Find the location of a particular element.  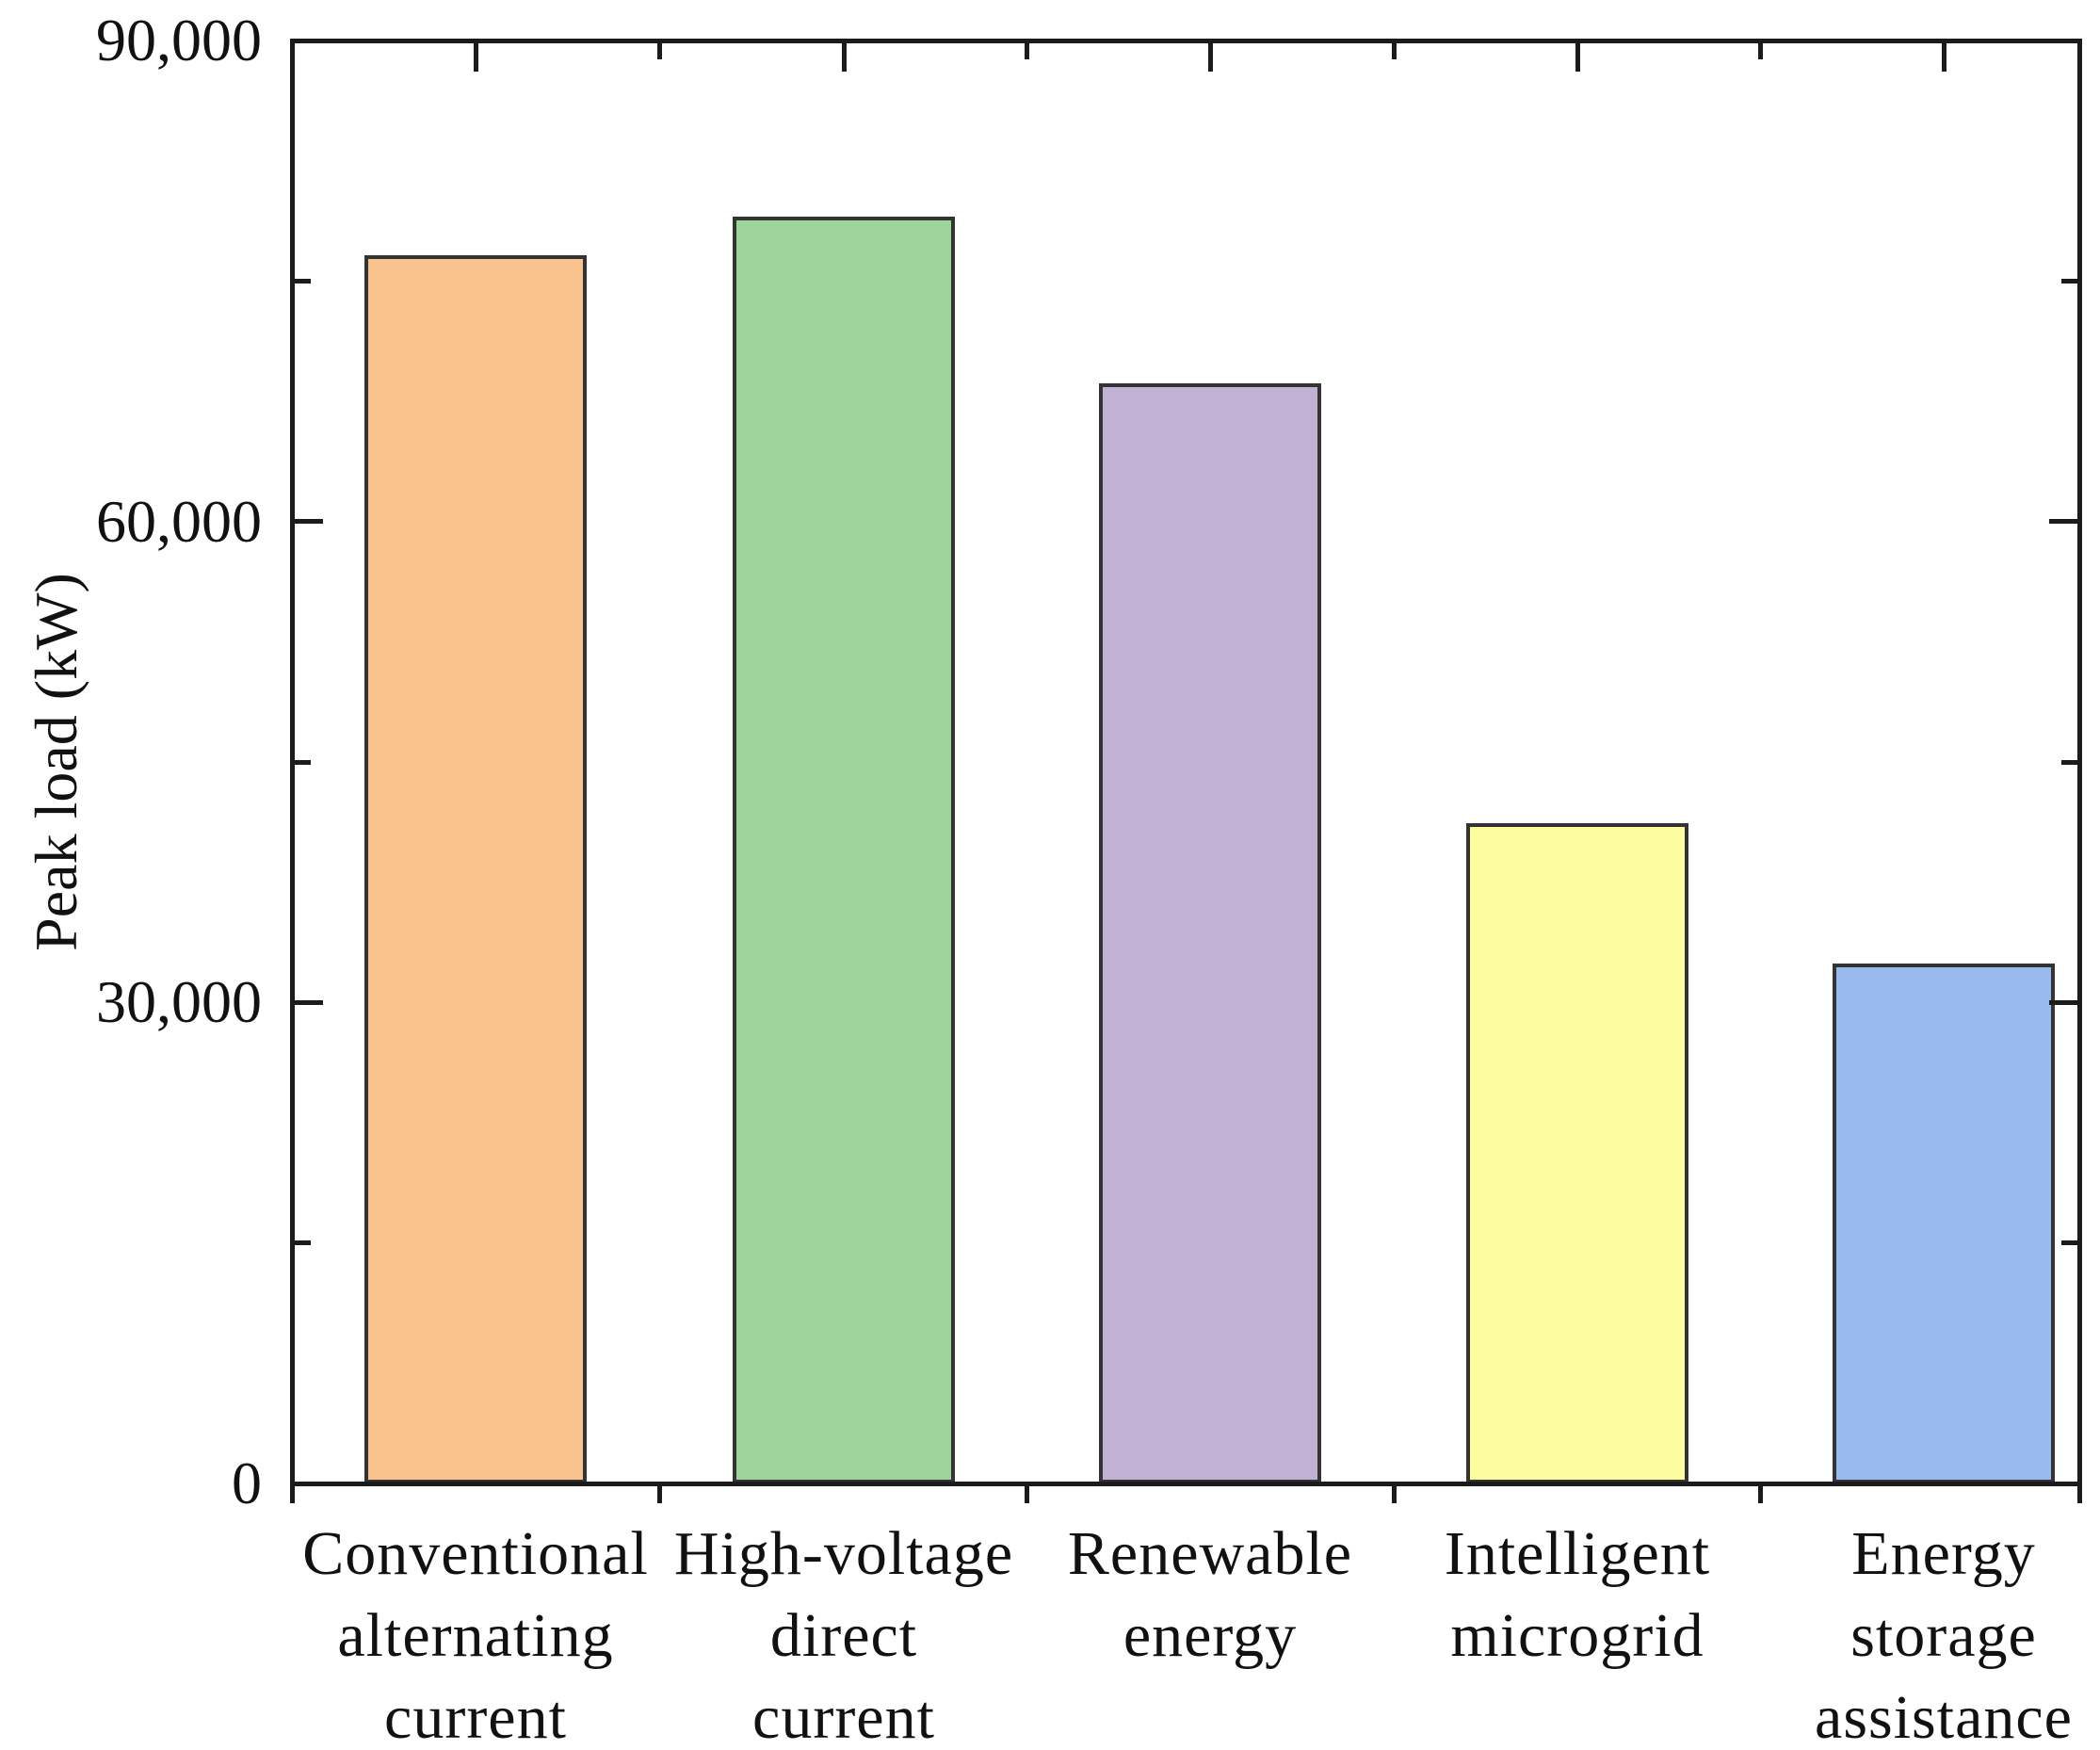

y-tick-label-30000: 30,000 is located at coordinates (179, 1002).